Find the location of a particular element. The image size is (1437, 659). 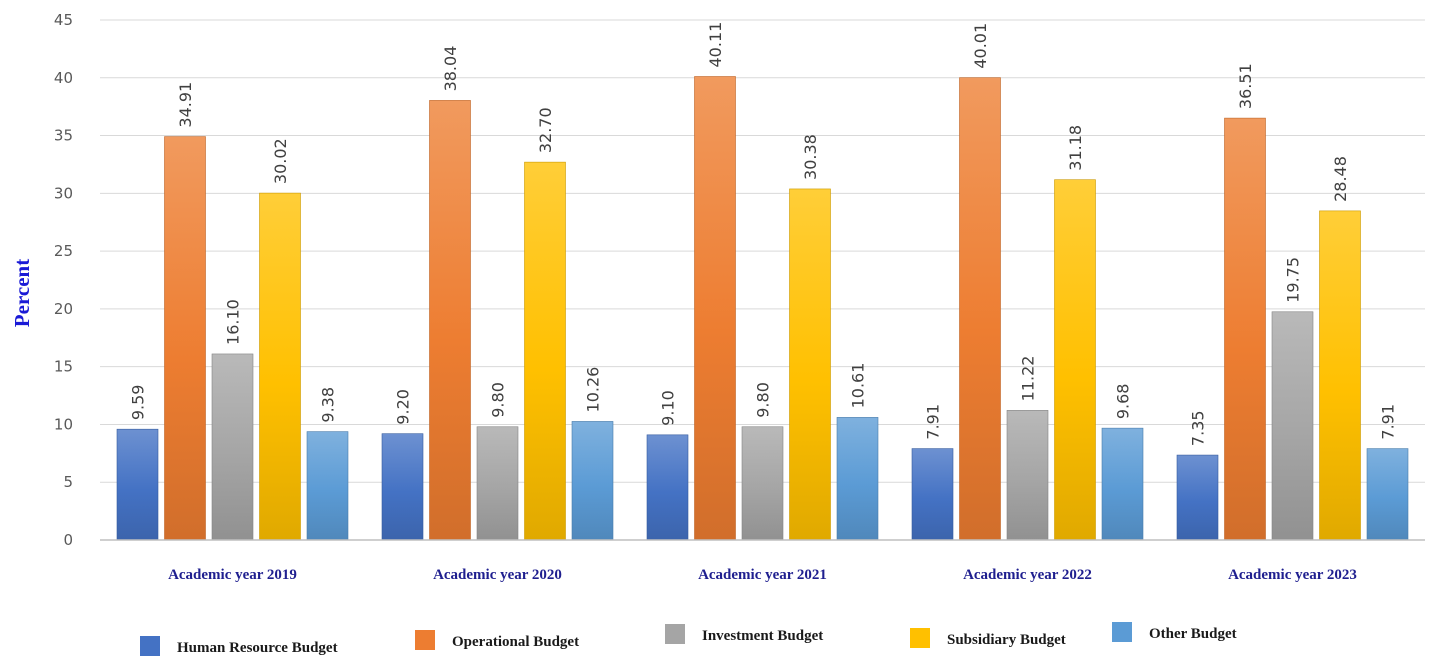

data-label: 30.38 is located at coordinates (810, 157).